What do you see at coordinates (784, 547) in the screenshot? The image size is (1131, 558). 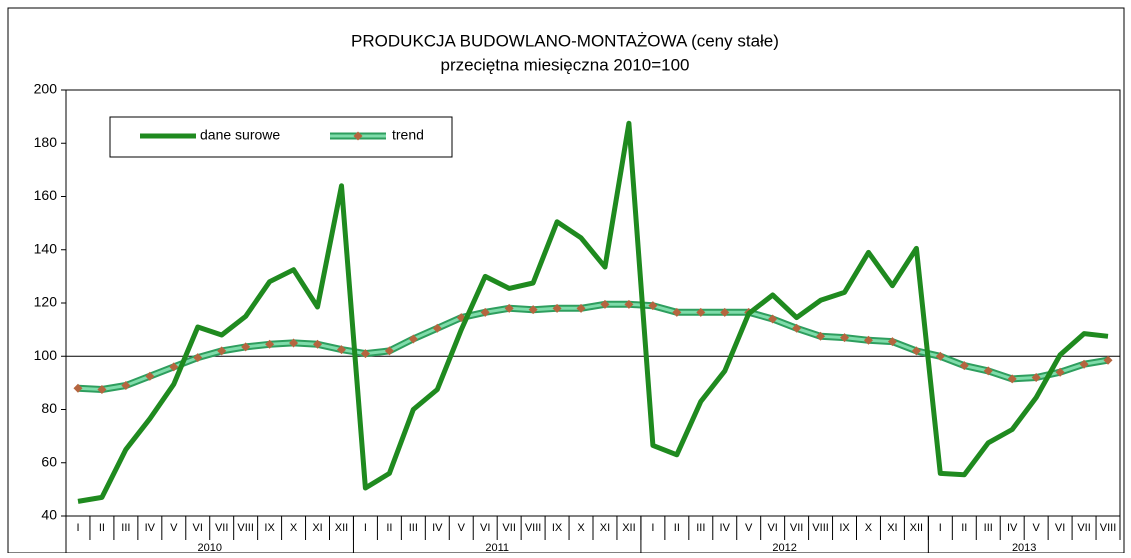 I see `group-label: 2012` at bounding box center [784, 547].